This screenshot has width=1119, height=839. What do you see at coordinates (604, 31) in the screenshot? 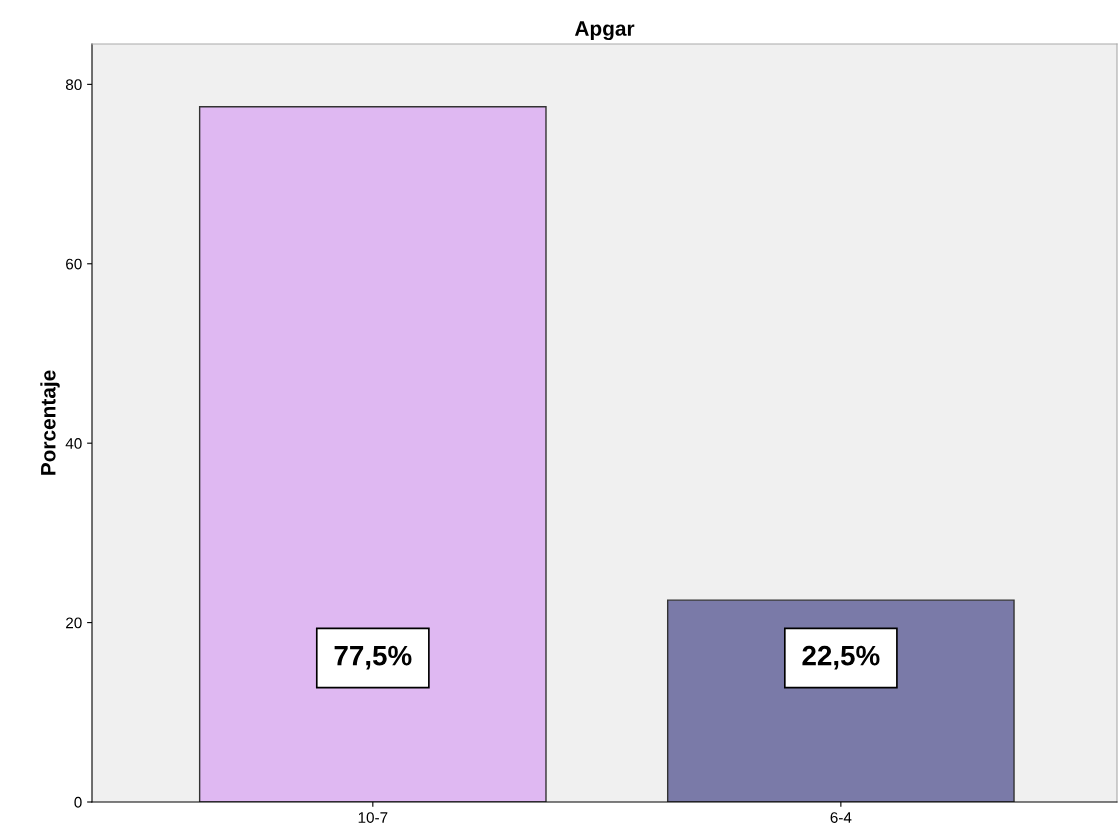
I see `chart-title: Apgar` at bounding box center [604, 31].